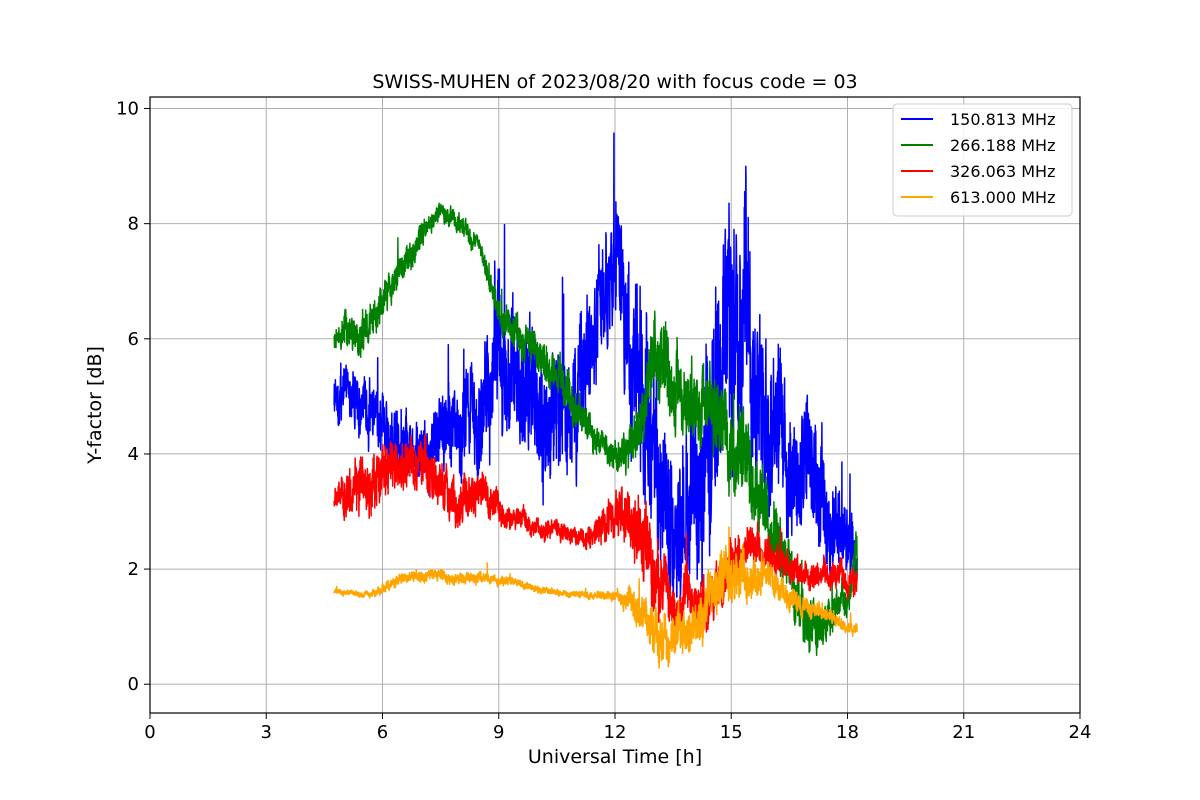 This screenshot has height=800, width=1200. Describe the element at coordinates (1002, 119) in the screenshot. I see `legend-label: 150.813 MHz` at that location.